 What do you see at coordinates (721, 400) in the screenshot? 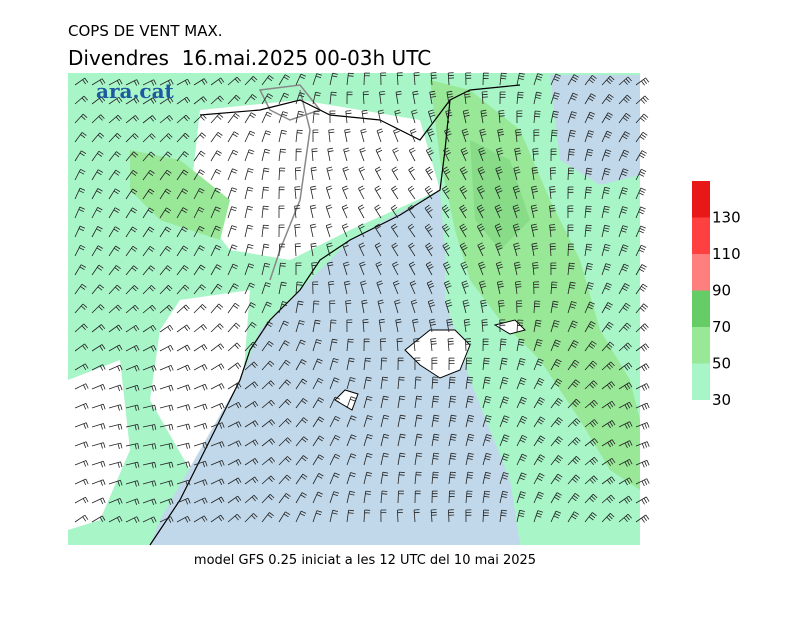
I see `legend-label: 30` at bounding box center [721, 400].